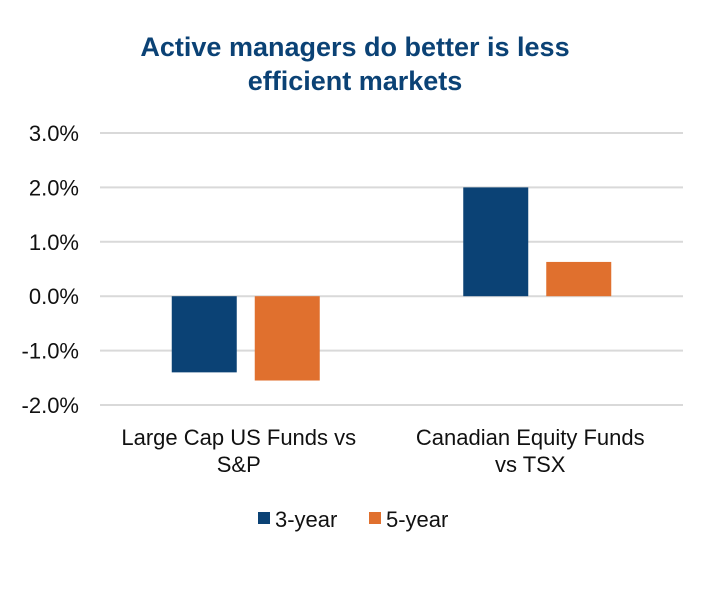  I want to click on y-tick-label: -1.0%, so click(50, 351).